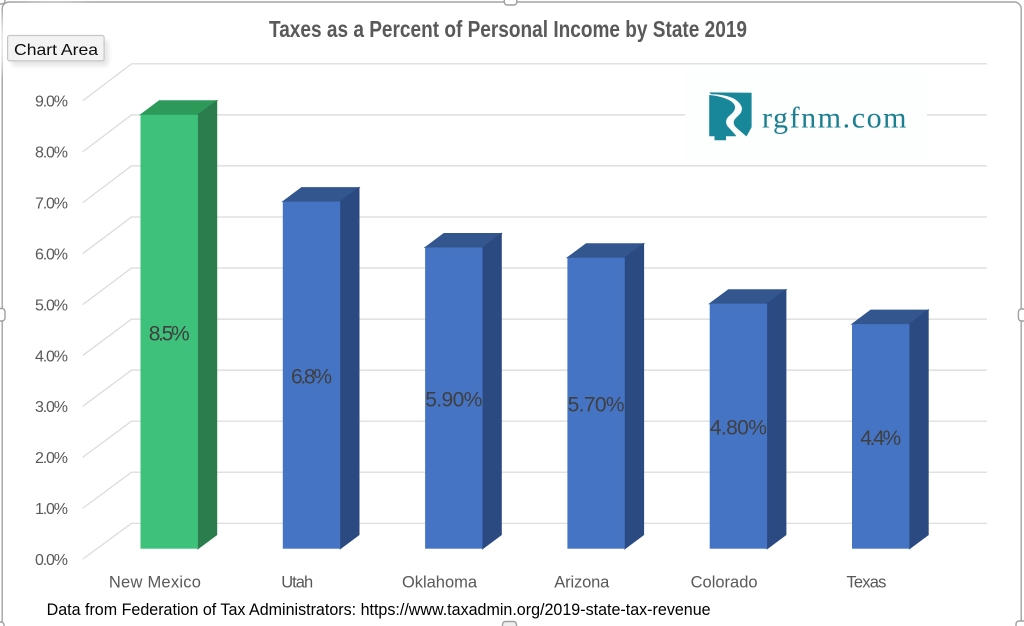 The height and width of the screenshot is (626, 1024). I want to click on svg-text: Texas, so click(866, 583).